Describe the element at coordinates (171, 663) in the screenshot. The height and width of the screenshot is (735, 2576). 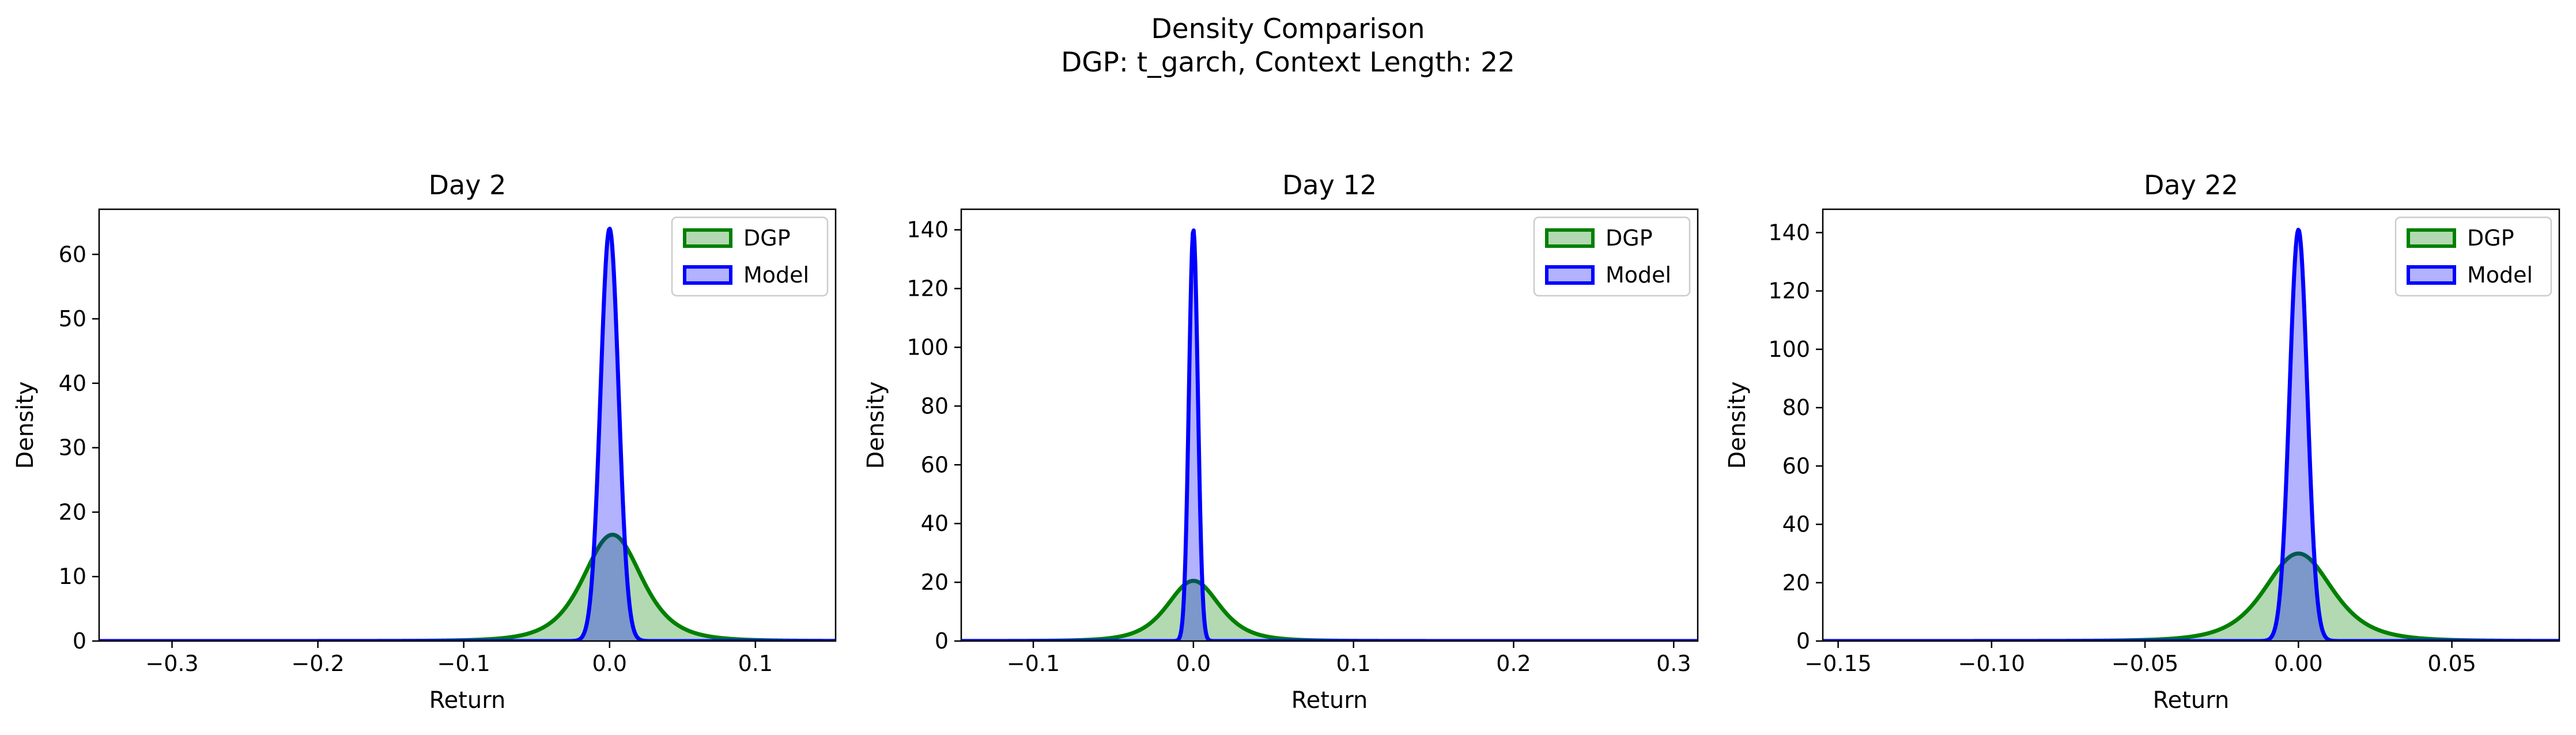
I see `x-tick-label: −0.3` at that location.